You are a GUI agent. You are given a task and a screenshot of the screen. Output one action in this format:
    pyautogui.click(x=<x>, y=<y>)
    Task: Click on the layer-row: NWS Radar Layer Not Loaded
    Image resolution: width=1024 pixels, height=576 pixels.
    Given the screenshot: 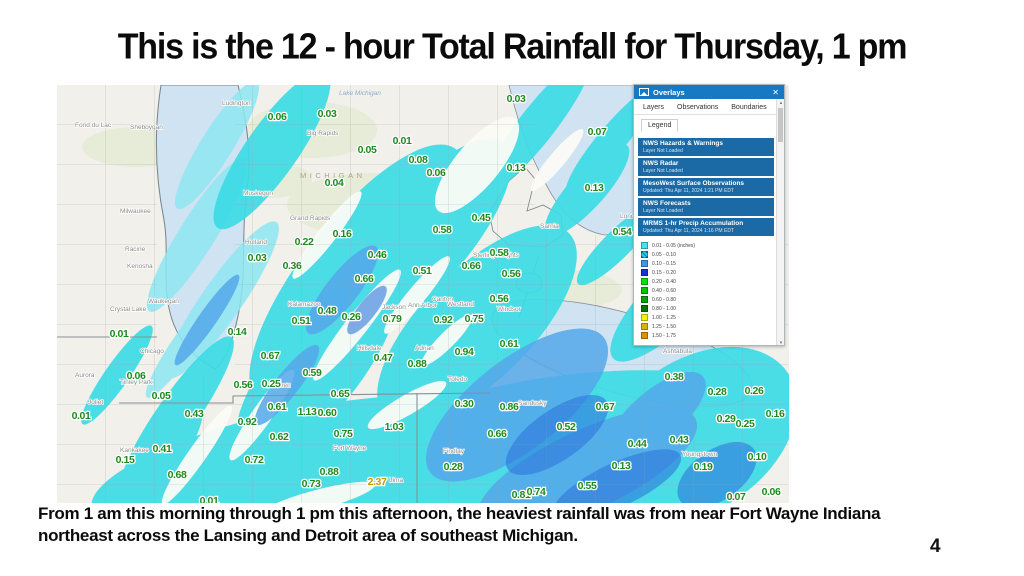 What is the action you would take?
    pyautogui.click(x=706, y=167)
    